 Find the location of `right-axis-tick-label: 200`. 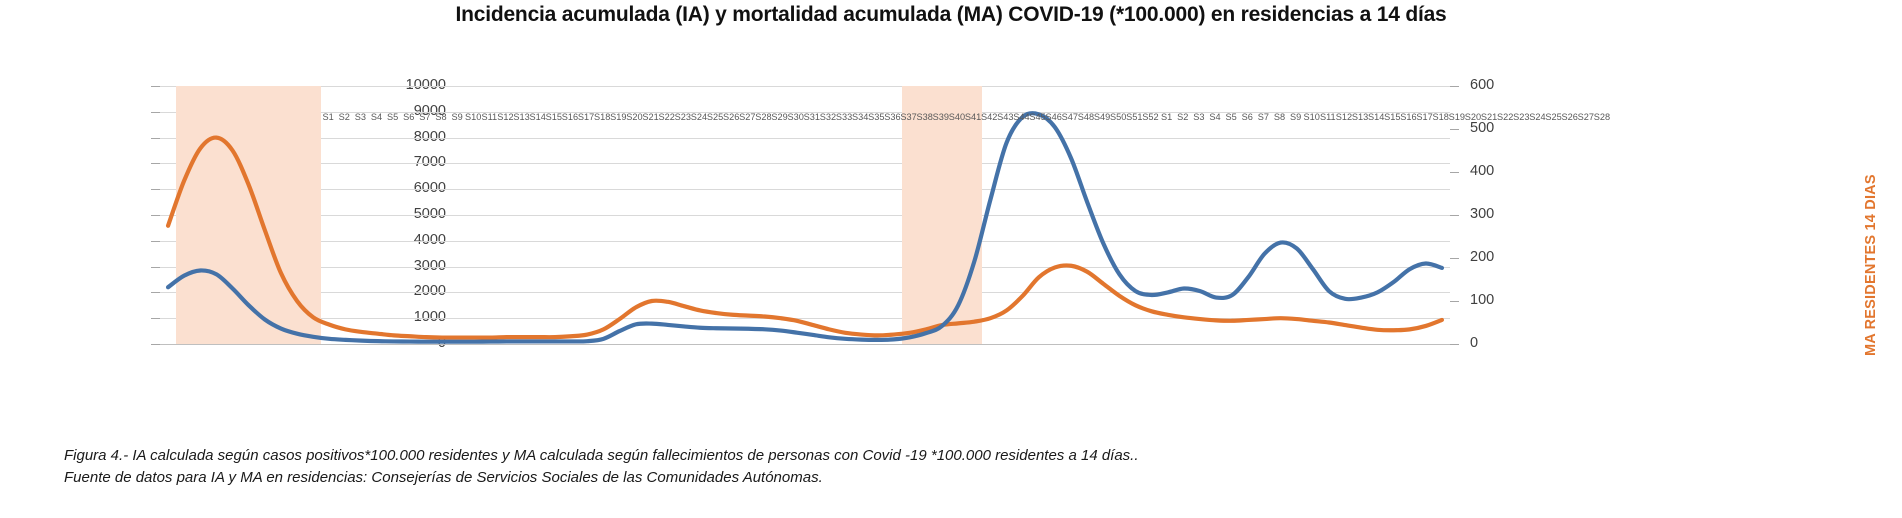

right-axis-tick-label: 200 is located at coordinates (1482, 257).